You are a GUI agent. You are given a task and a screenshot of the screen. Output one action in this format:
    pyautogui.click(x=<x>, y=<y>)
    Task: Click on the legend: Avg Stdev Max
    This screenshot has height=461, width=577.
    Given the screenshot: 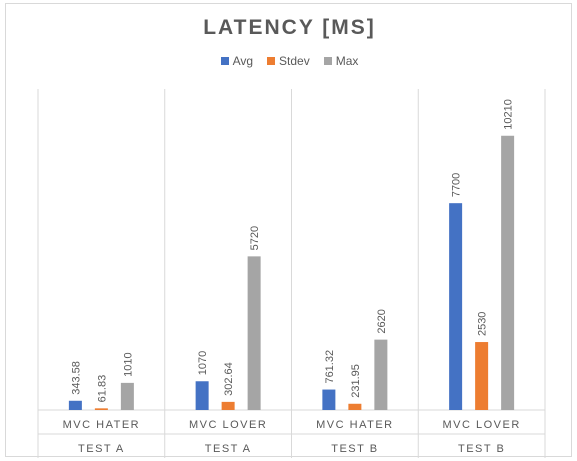 What is the action you would take?
    pyautogui.click(x=289, y=61)
    